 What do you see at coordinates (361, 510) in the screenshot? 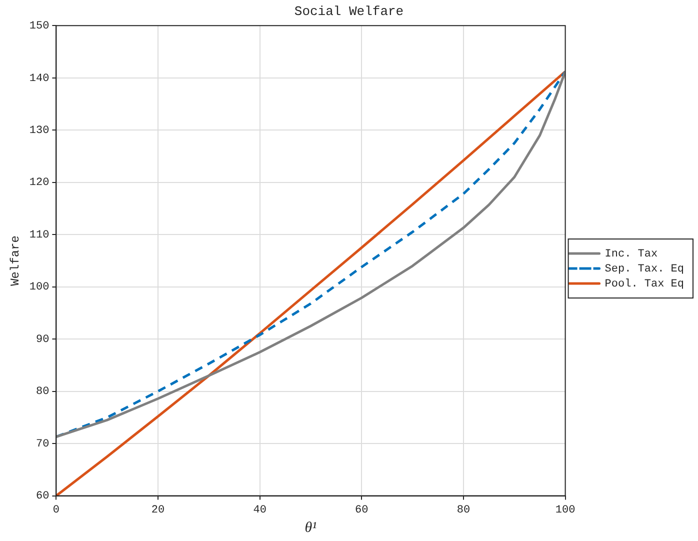
I see `x-tick-label: 60` at bounding box center [361, 510].